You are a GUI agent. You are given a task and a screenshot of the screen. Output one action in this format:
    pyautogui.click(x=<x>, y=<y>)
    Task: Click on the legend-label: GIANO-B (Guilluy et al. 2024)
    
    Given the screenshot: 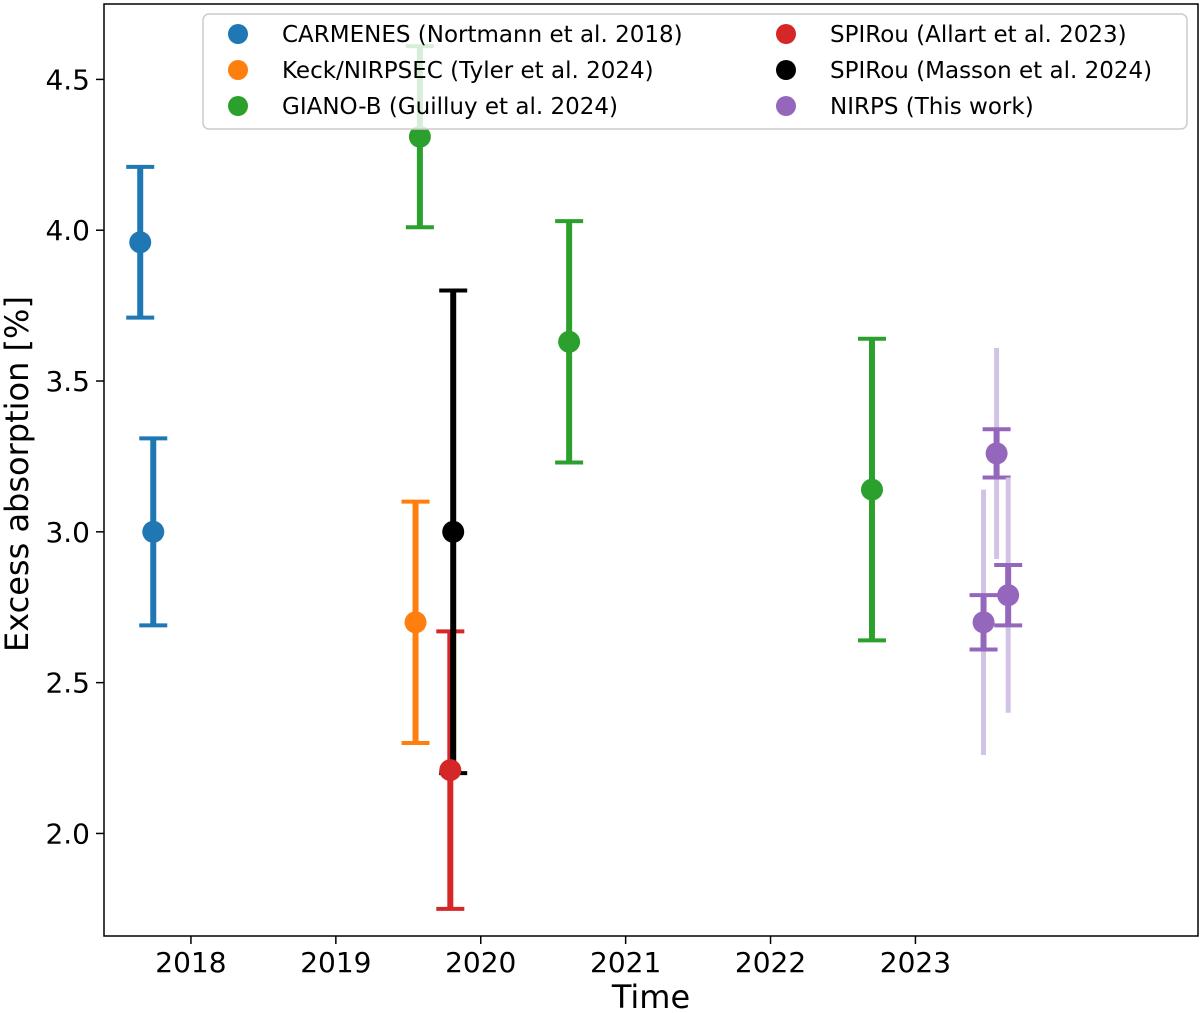 What is the action you would take?
    pyautogui.click(x=450, y=107)
    